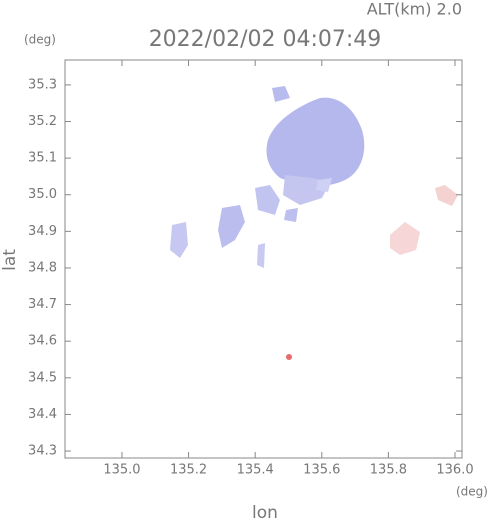 This screenshot has height=521, width=491. Describe the element at coordinates (255, 470) in the screenshot. I see `x-tick-label: 135.4` at that location.